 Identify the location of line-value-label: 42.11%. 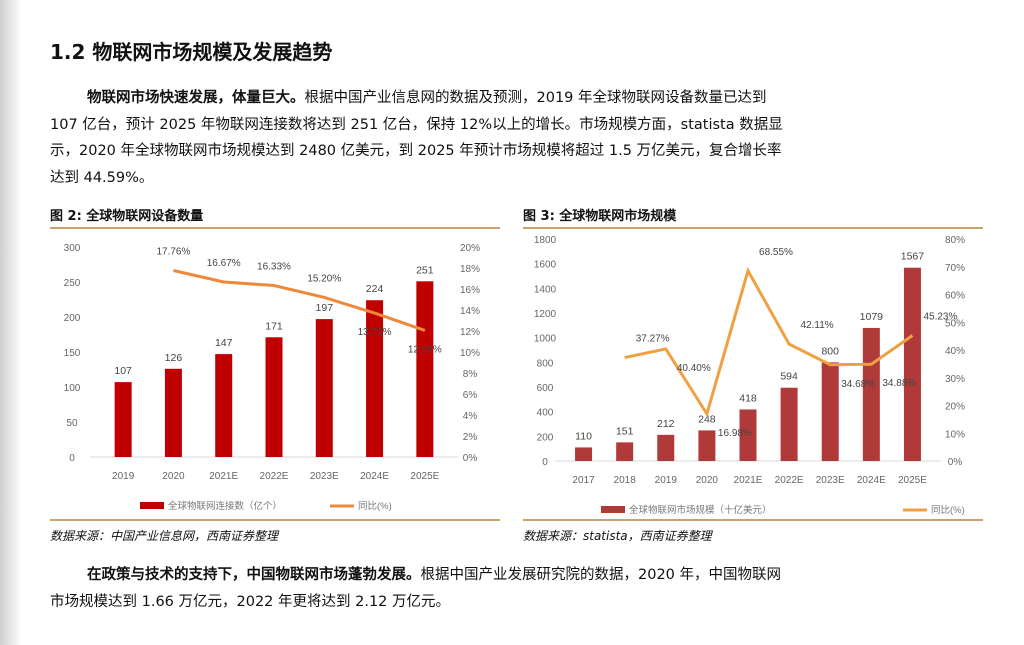
(817, 325).